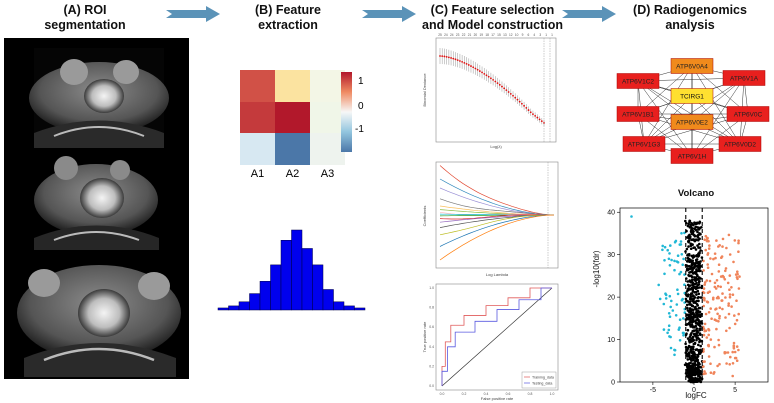 The width and height of the screenshot is (774, 403). What do you see at coordinates (497, 197) in the screenshot?
I see `lasso-path-line` at bounding box center [497, 197].